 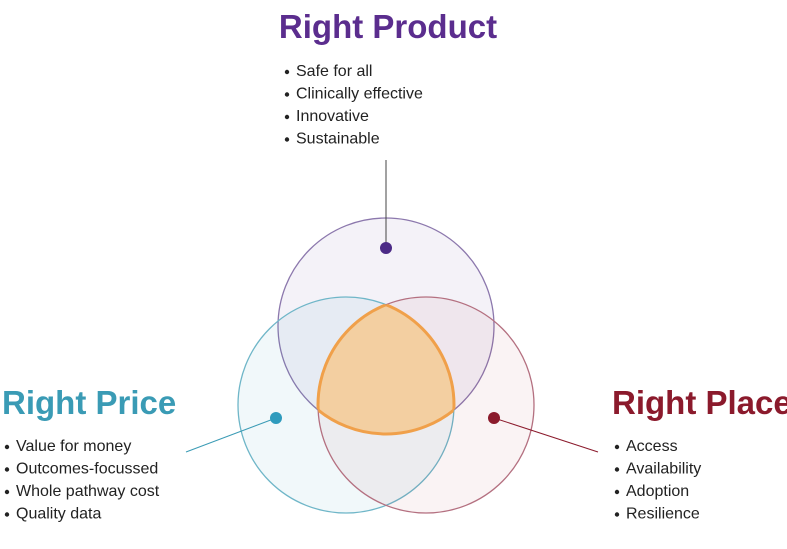 What do you see at coordinates (334, 71) in the screenshot?
I see `list-item: Safe for all` at bounding box center [334, 71].